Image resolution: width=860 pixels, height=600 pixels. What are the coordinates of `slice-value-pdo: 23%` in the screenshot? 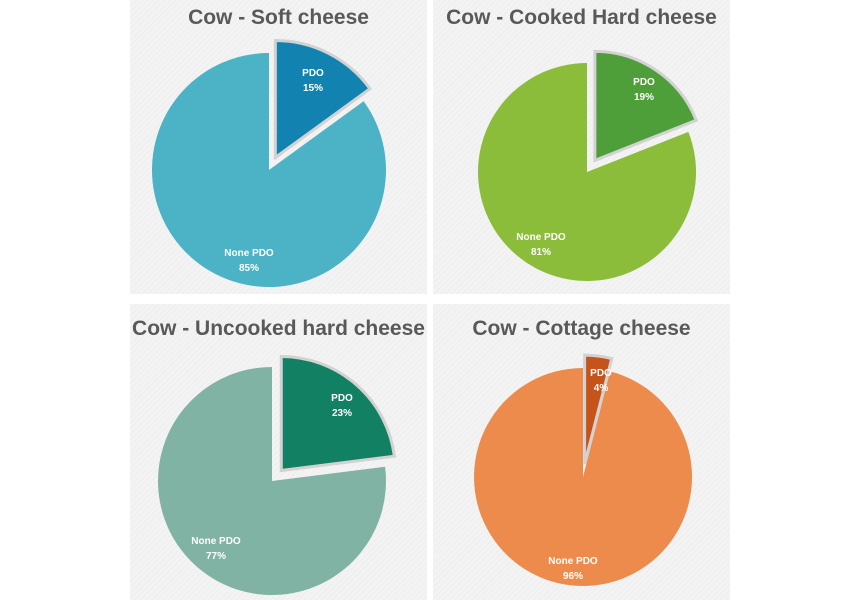 It's located at (342, 413).